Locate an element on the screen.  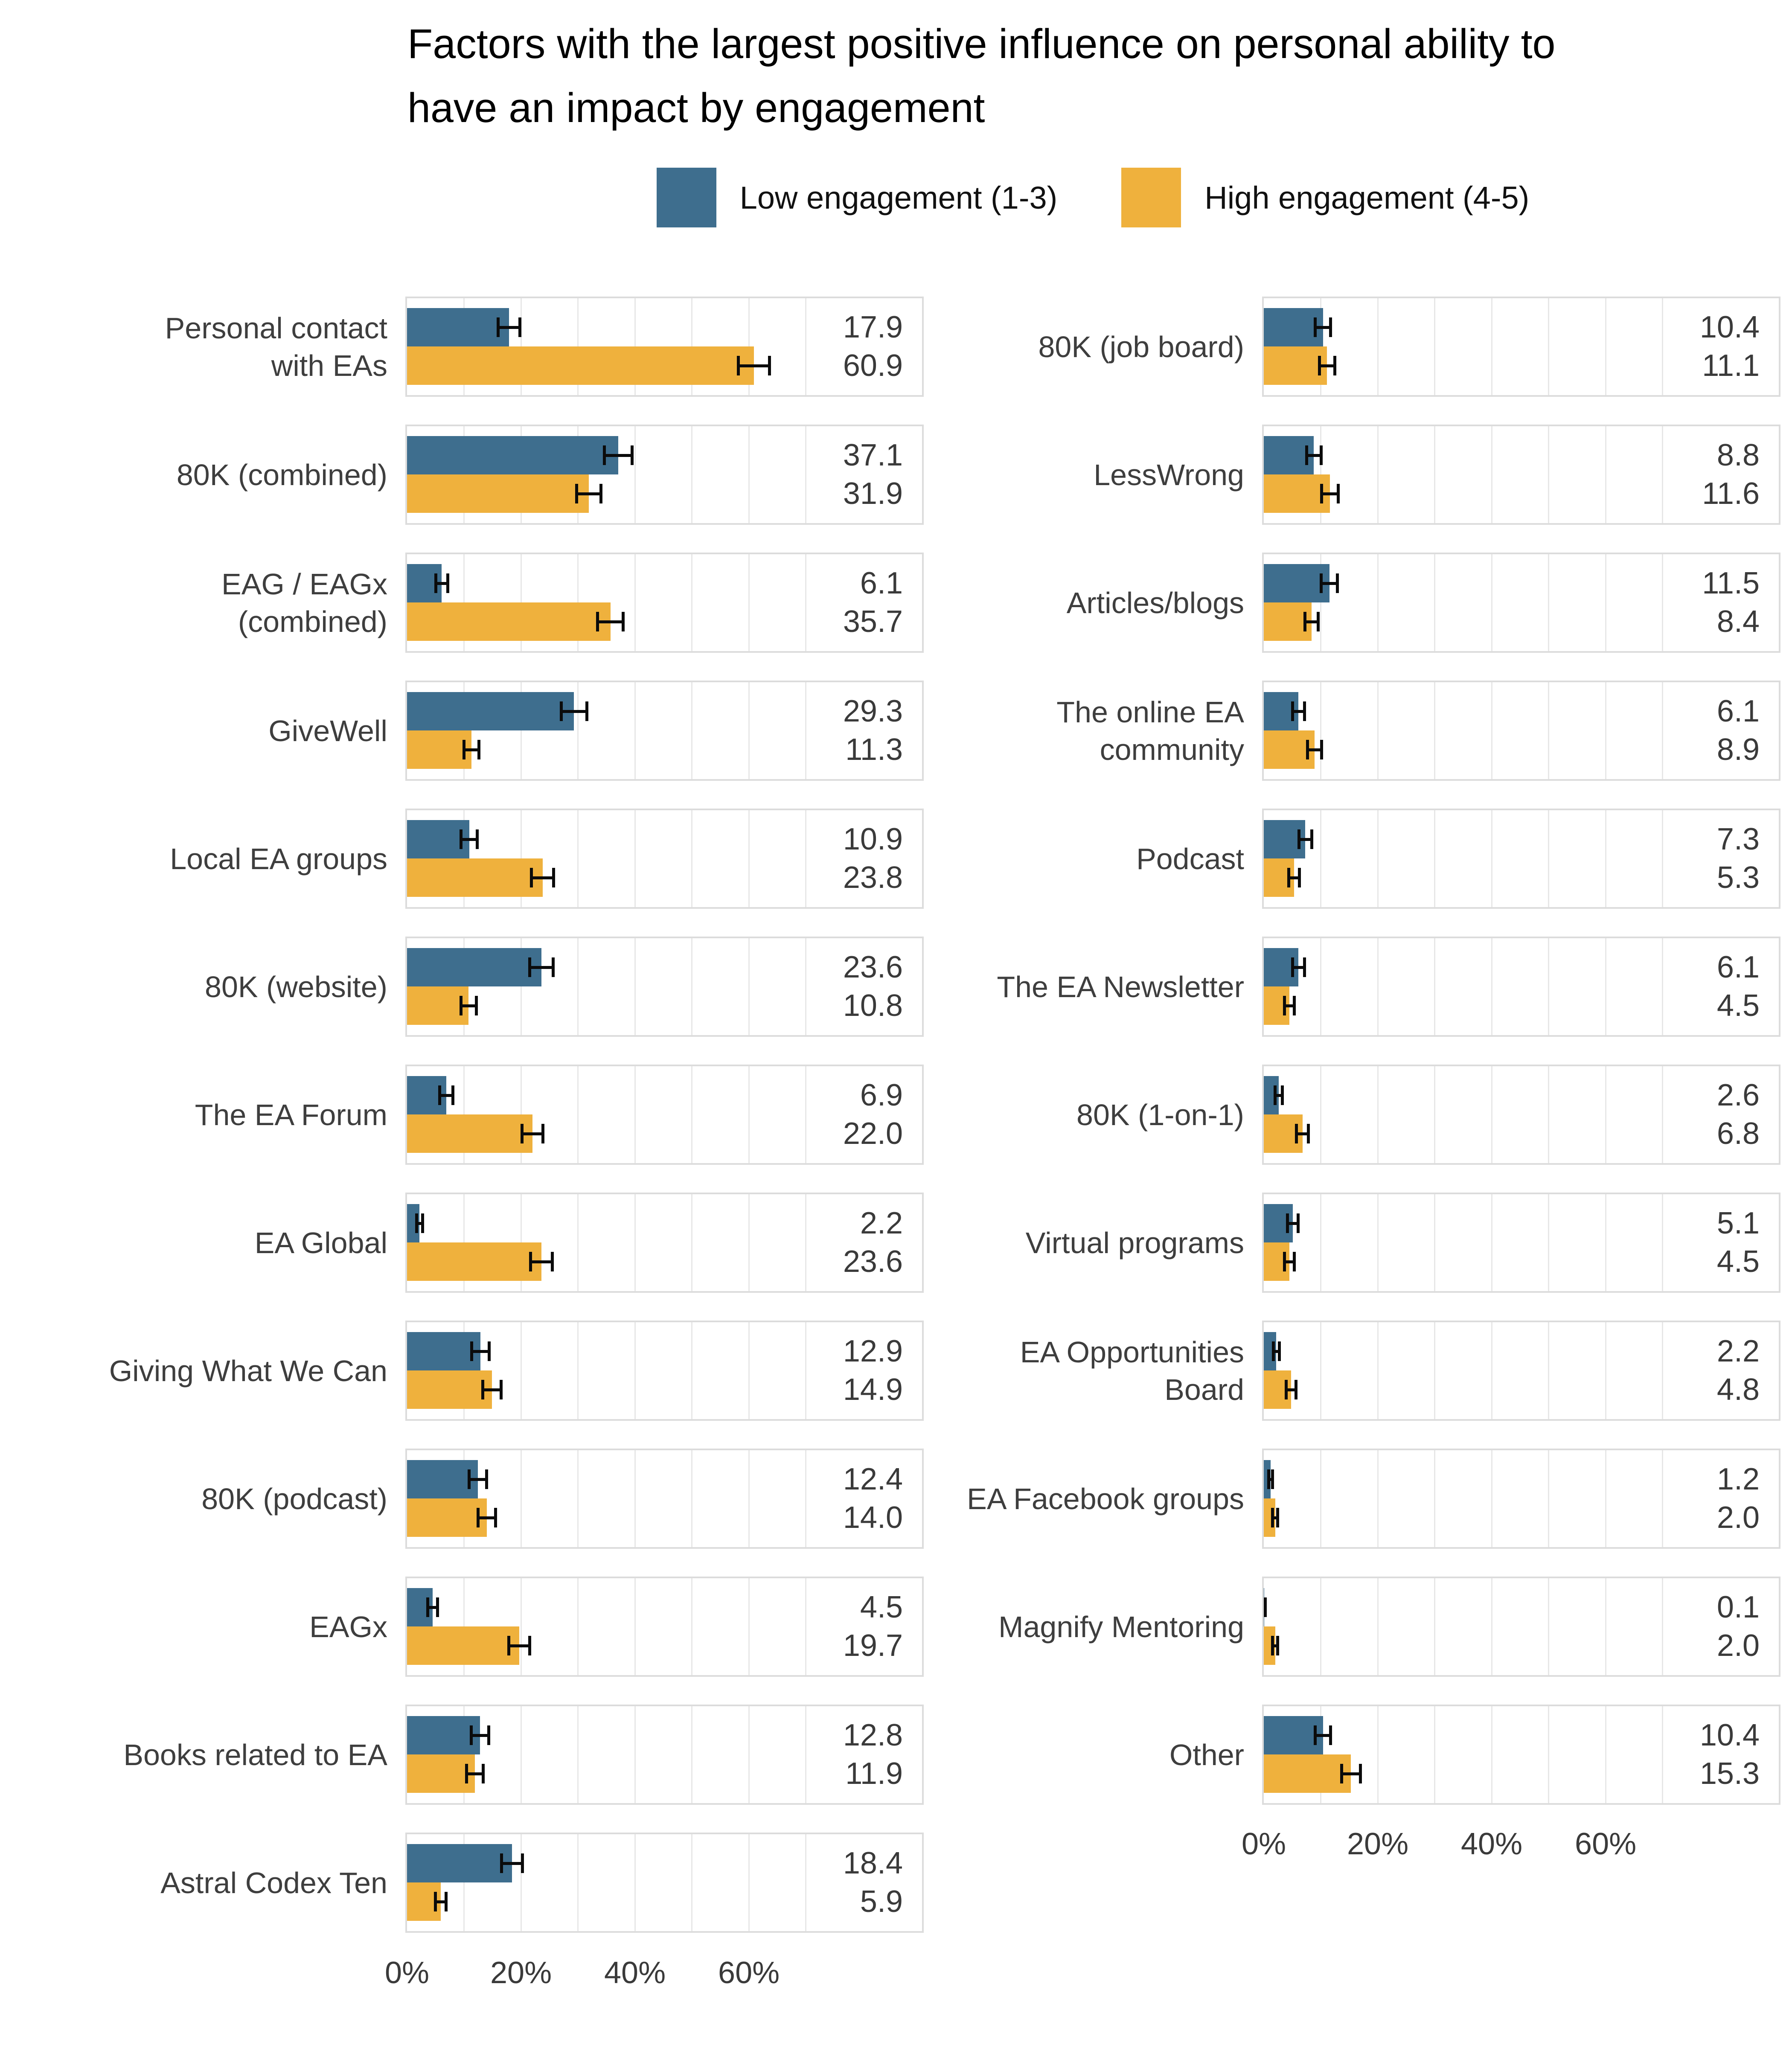
value-high-engagement: 10.8 is located at coordinates (873, 1006).